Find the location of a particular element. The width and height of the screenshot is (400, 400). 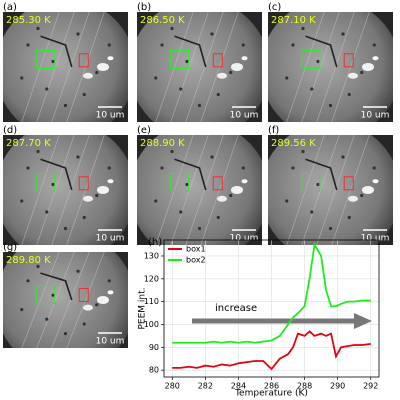

series-line is located at coordinates (271, 350).